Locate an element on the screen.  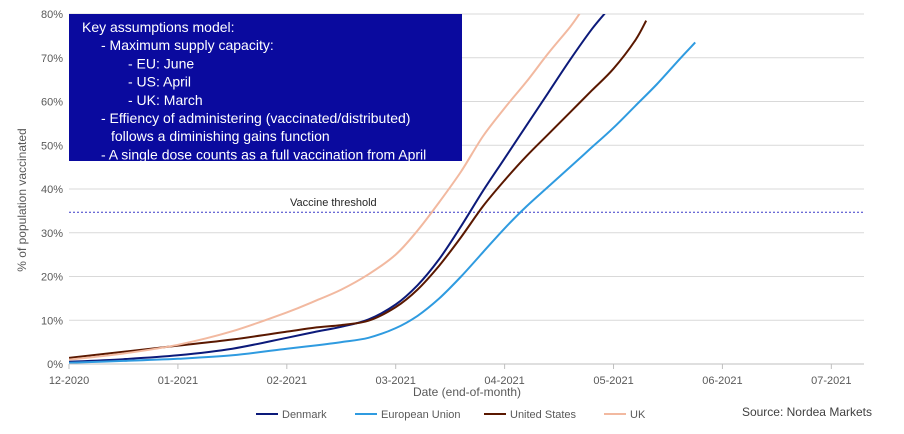
x-tick-label: 07-2021 is located at coordinates (831, 381).